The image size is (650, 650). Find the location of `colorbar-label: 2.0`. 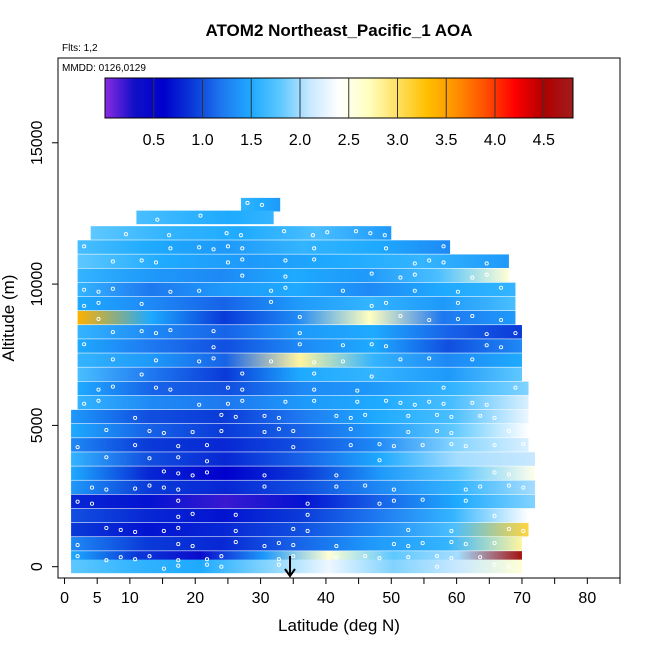

colorbar-label: 2.0 is located at coordinates (300, 140).